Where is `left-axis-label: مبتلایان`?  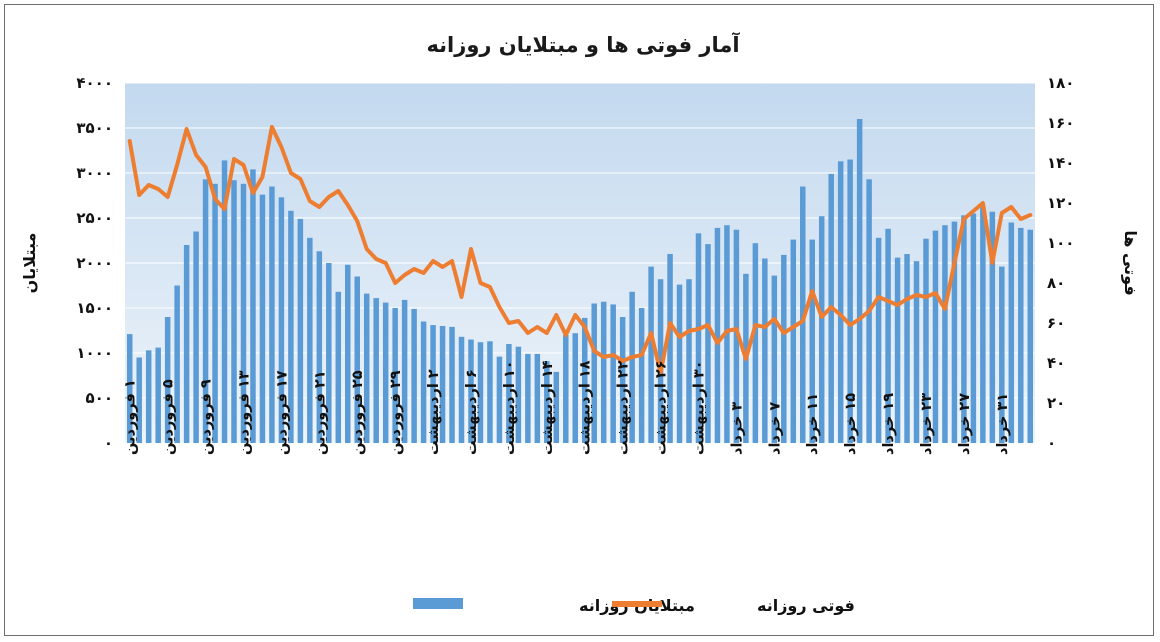
left-axis-label: مبتلایان is located at coordinates (29, 263).